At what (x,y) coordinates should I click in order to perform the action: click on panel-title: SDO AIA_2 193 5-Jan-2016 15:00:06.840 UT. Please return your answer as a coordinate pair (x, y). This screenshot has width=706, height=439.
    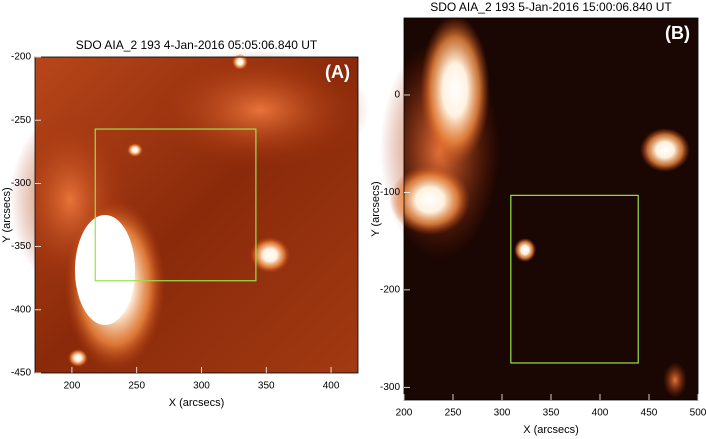
    Looking at the image, I should click on (551, 7).